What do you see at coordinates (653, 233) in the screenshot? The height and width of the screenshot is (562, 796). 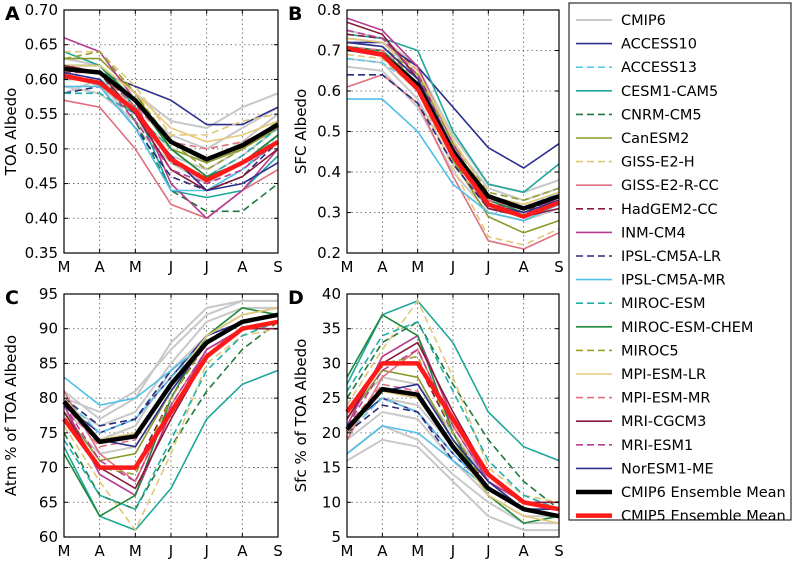 I see `legend-label: INM-CM4` at bounding box center [653, 233].